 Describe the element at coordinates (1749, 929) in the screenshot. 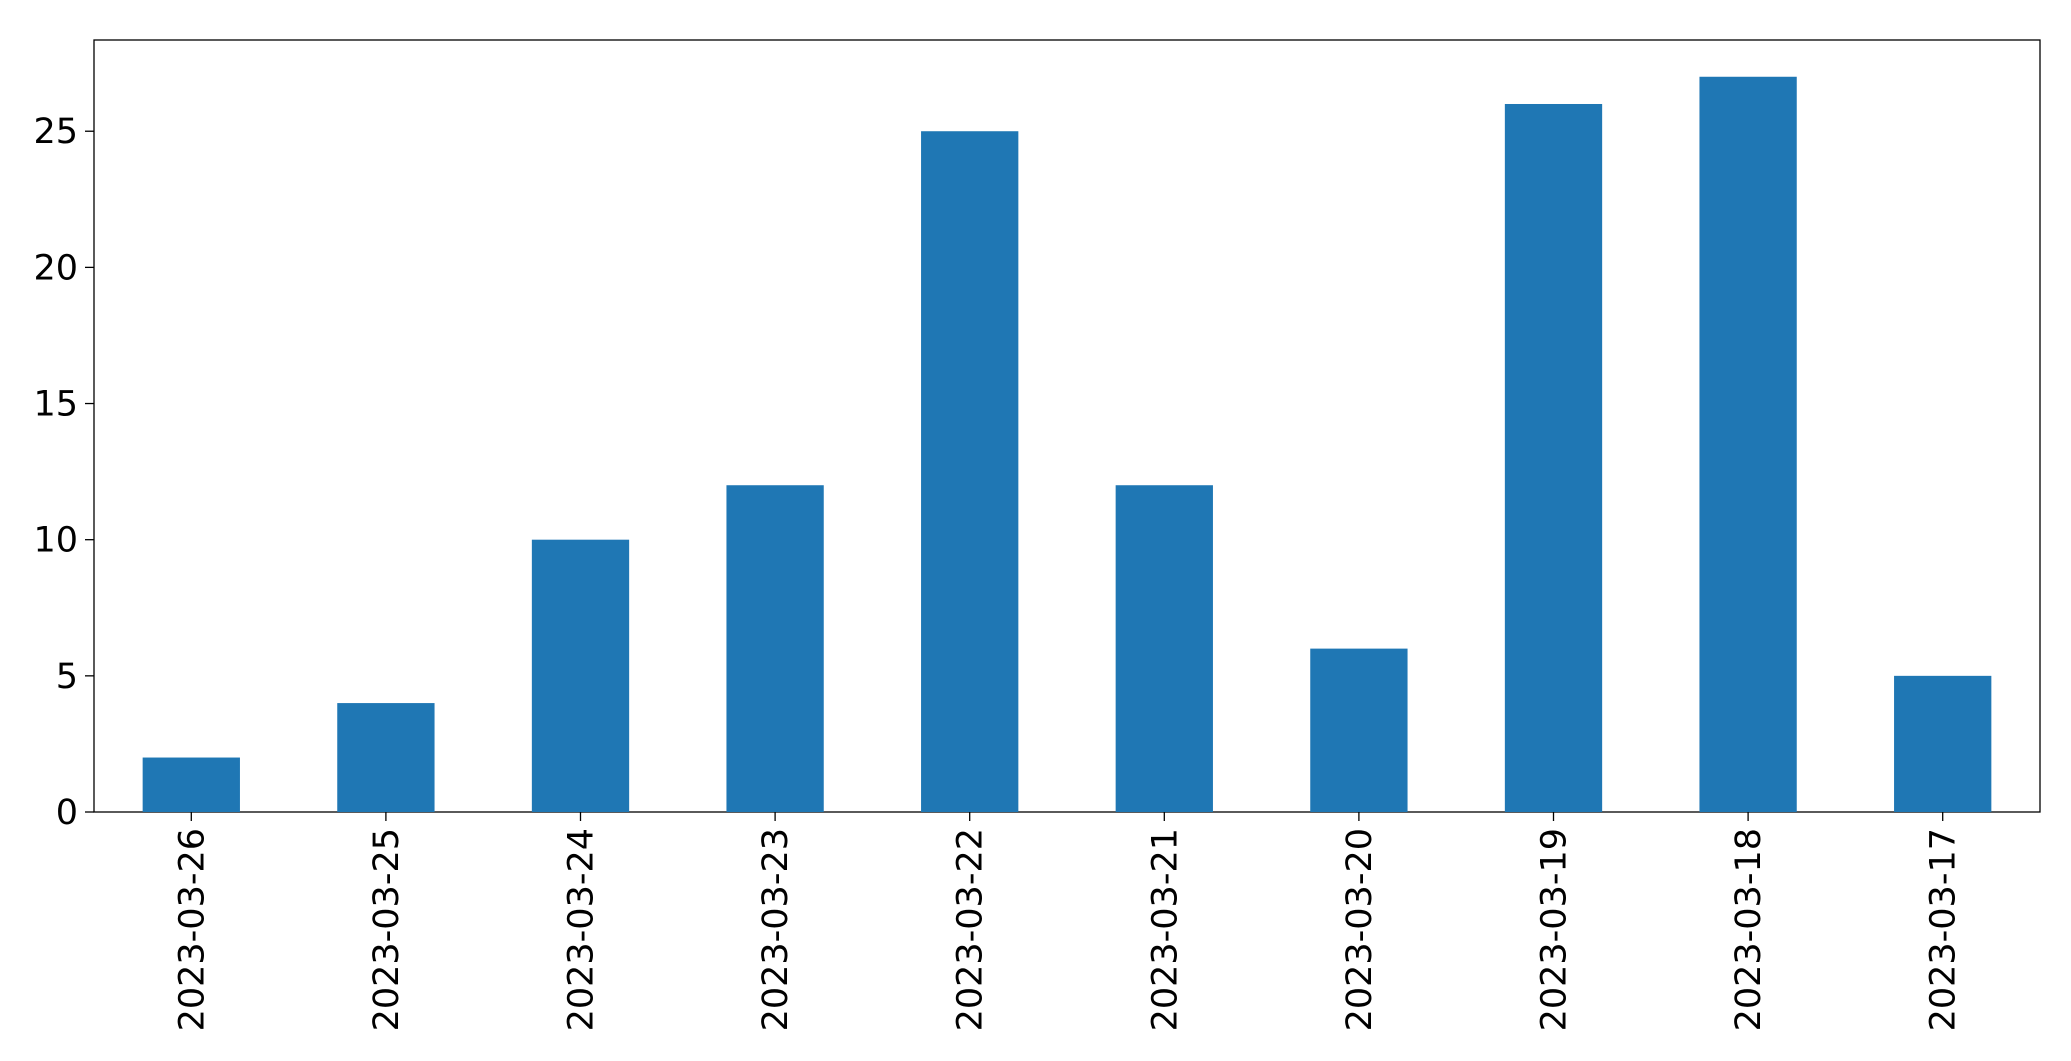

I see `x-tick-label: 2023-03-18` at that location.